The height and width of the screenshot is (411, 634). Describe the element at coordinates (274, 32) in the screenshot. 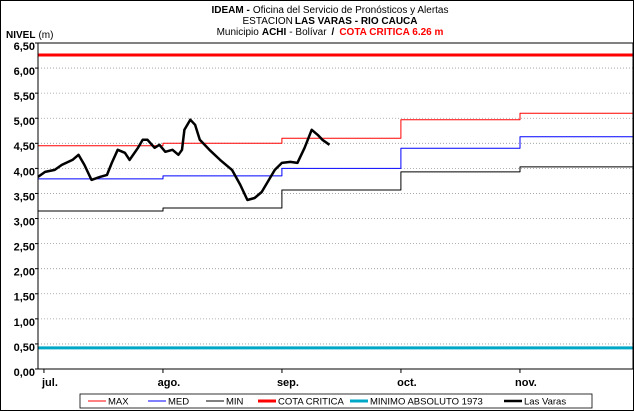

I see `title-part: ACHI` at that location.